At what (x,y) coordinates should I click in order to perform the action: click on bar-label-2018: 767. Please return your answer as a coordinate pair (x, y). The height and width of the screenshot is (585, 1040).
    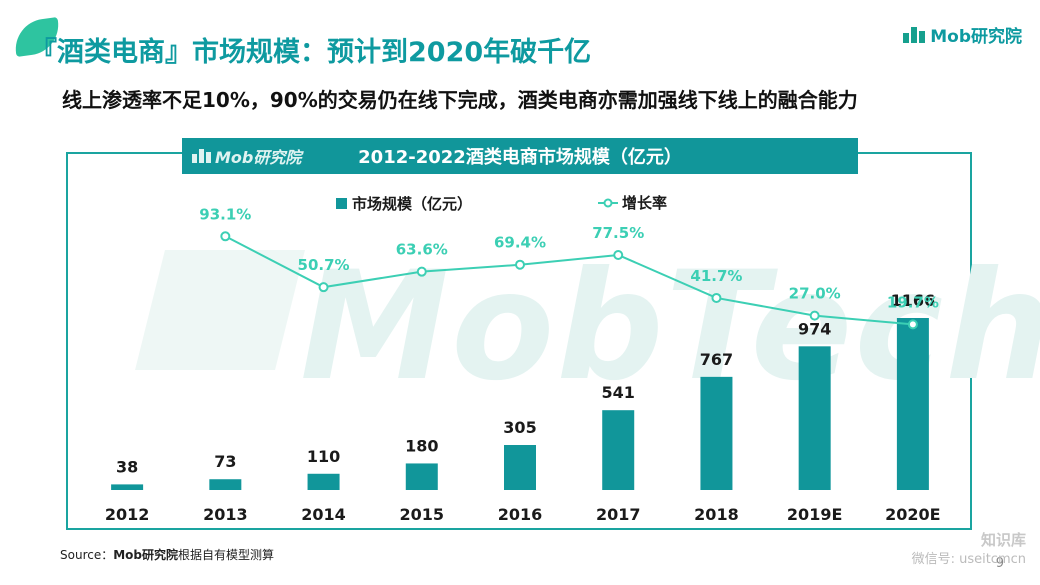
    Looking at the image, I should click on (716, 359).